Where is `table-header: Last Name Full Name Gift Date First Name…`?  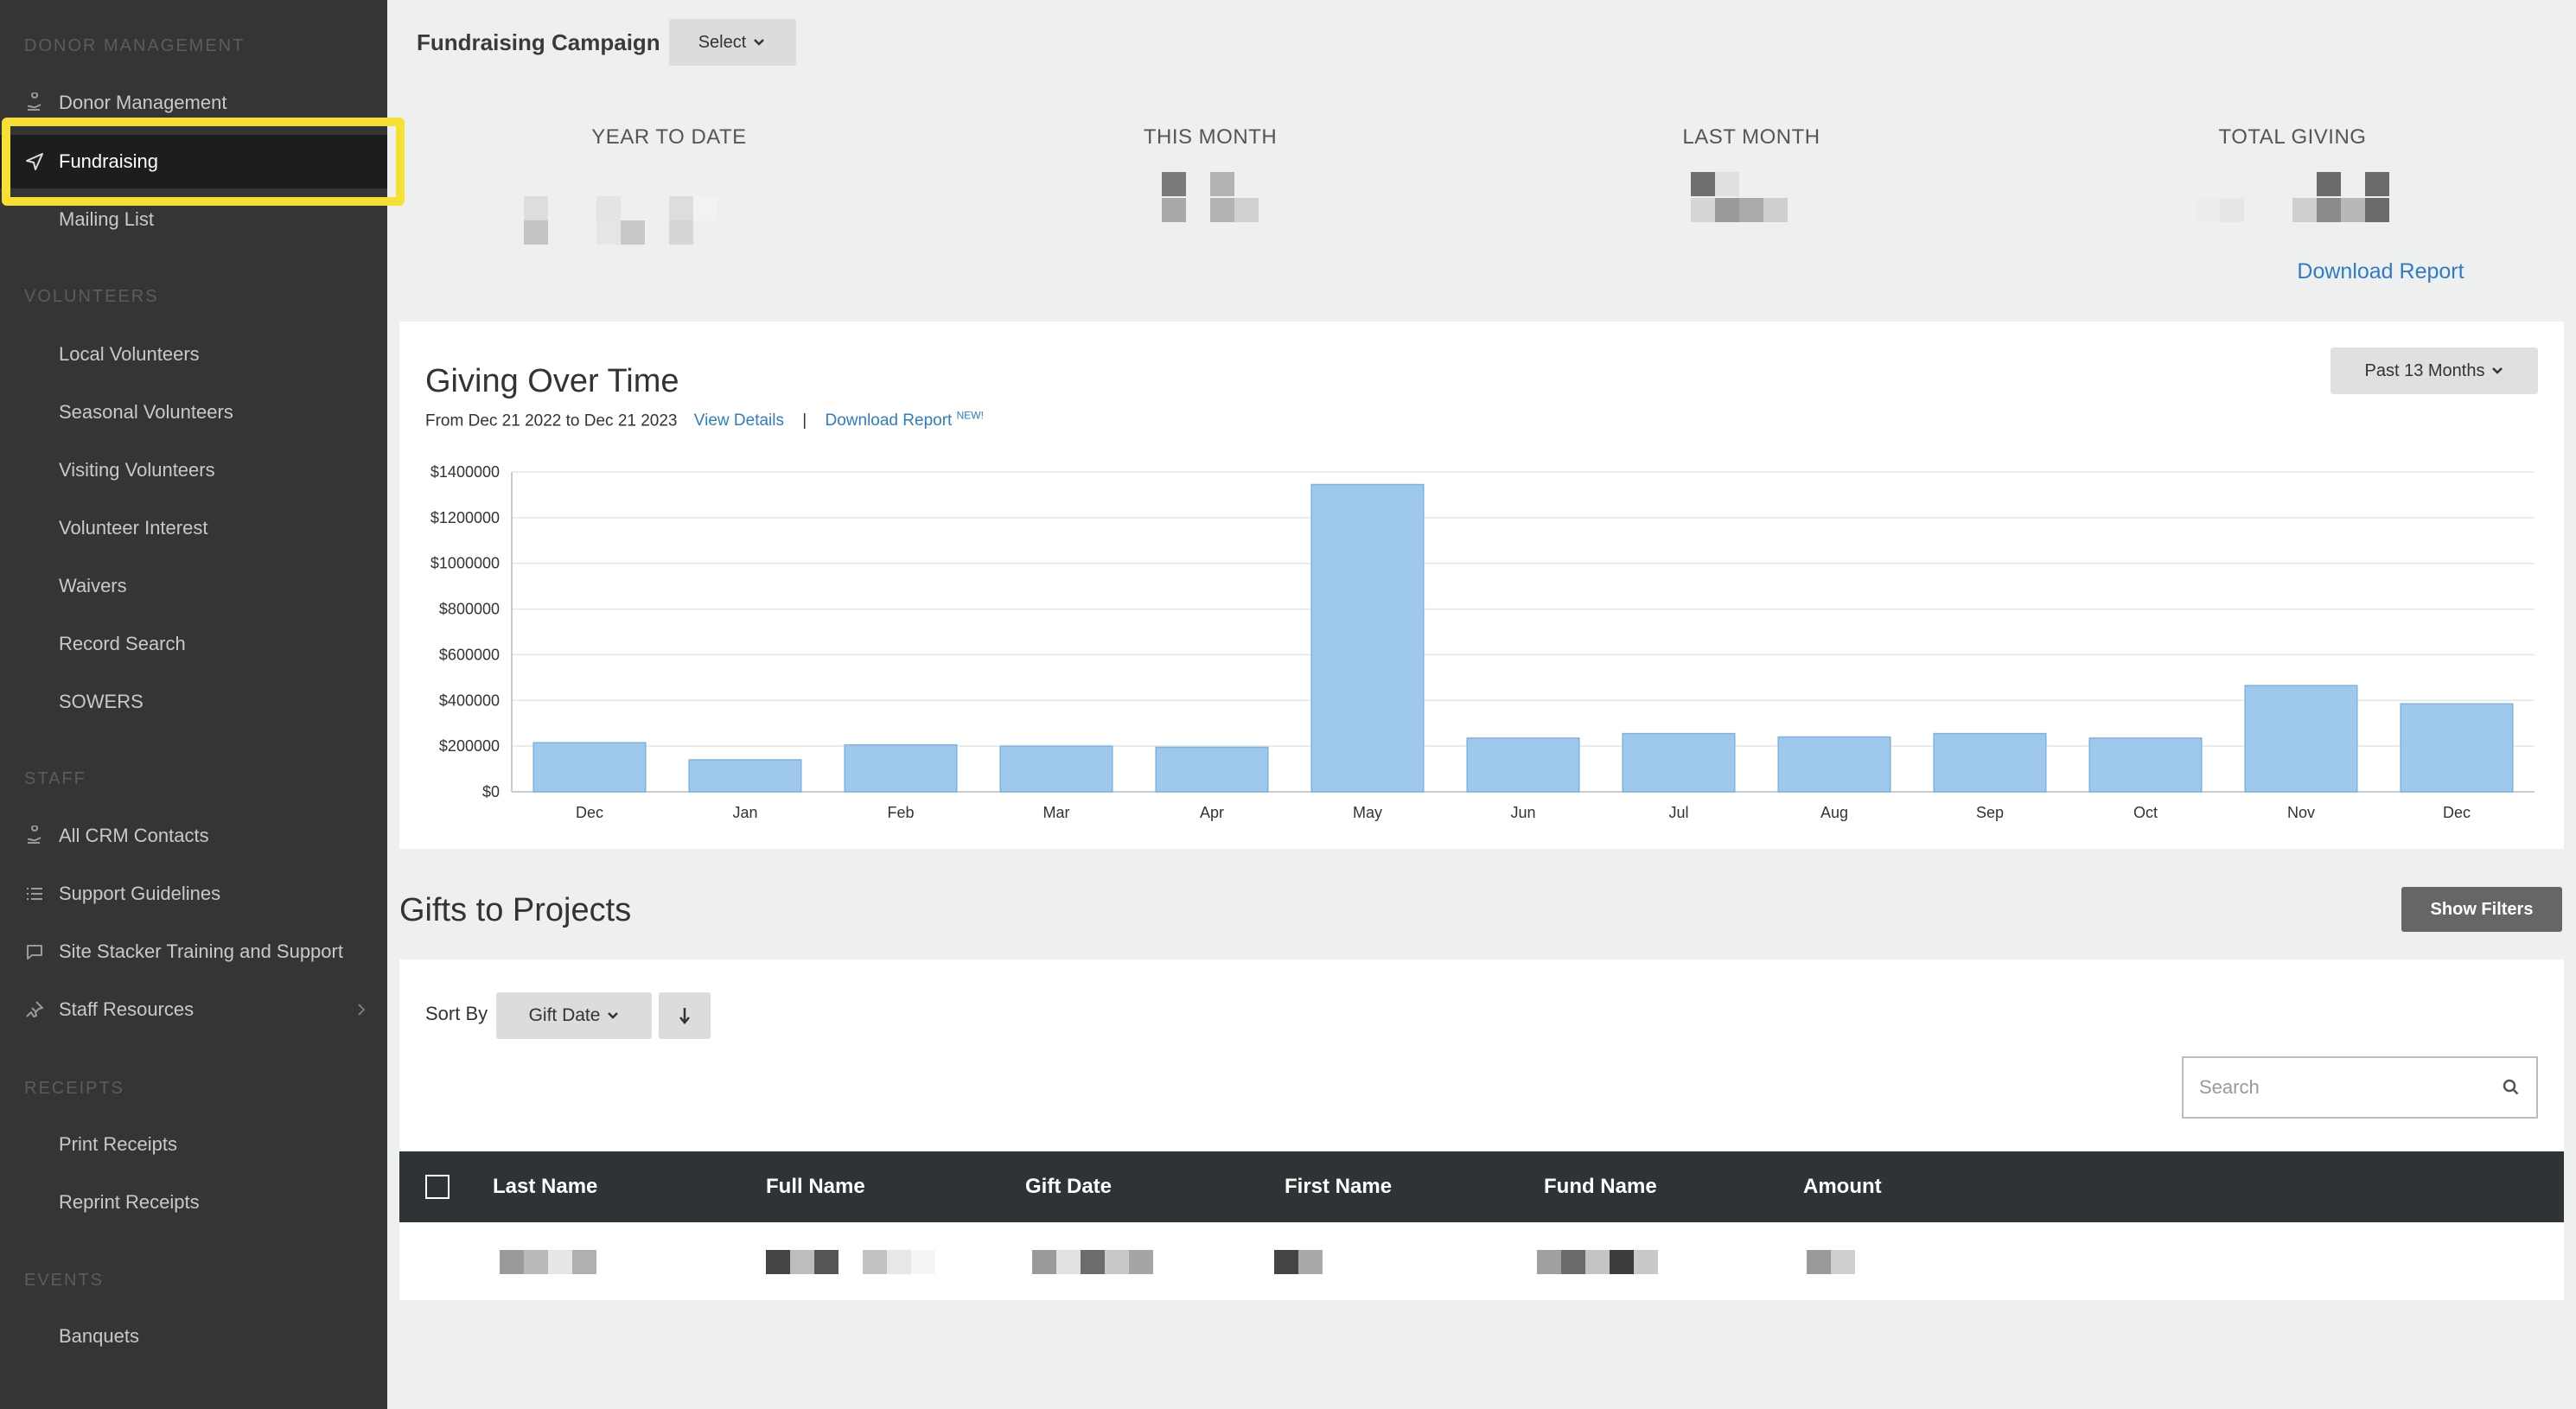
table-header: Last Name Full Name Gift Date First Name… is located at coordinates (1481, 1186).